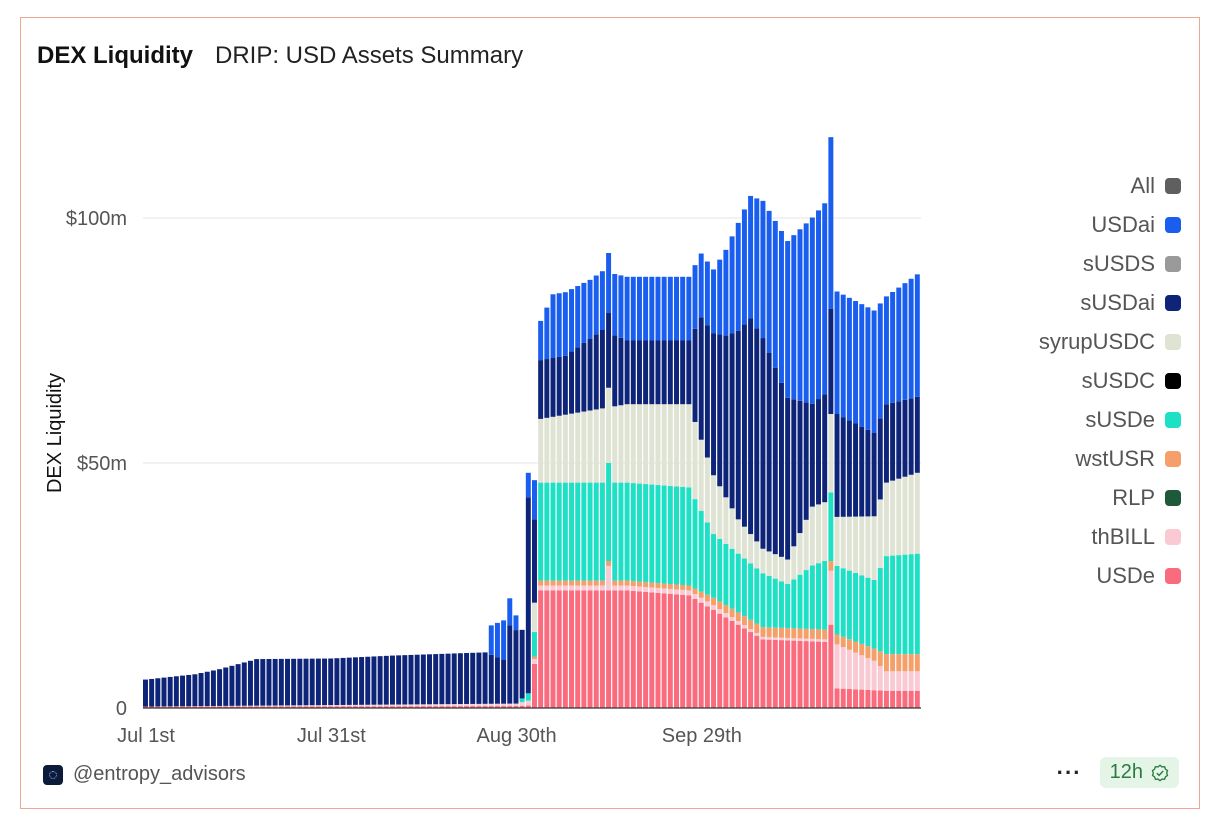  Describe the element at coordinates (1139, 772) in the screenshot. I see `refresh-interval-badge: 12h` at that location.